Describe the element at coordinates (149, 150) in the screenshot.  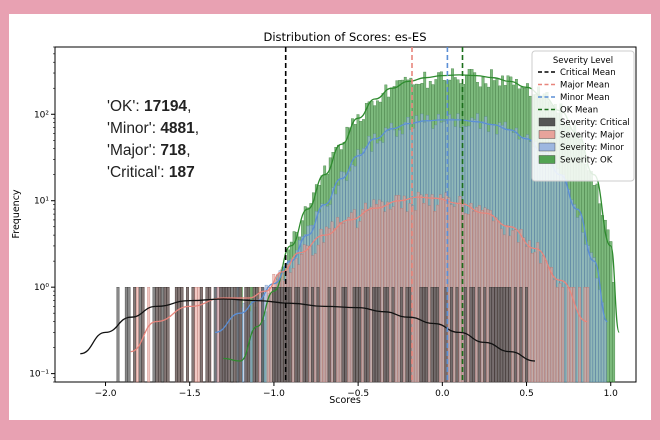
I see `count-row-major: 'Major': 718,` at that location.